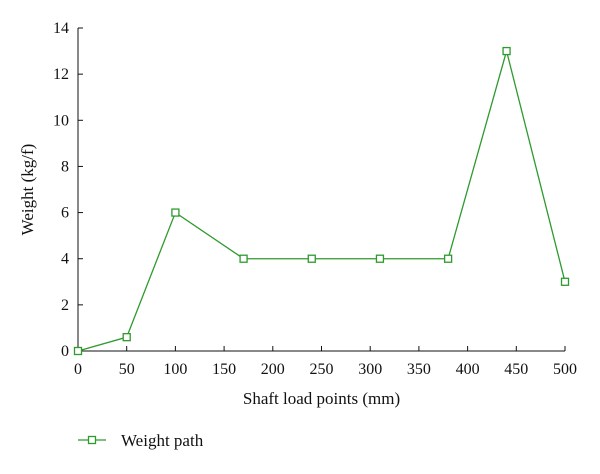 Image resolution: width=600 pixels, height=474 pixels. What do you see at coordinates (565, 369) in the screenshot?
I see `x-tick-label: 500` at bounding box center [565, 369].